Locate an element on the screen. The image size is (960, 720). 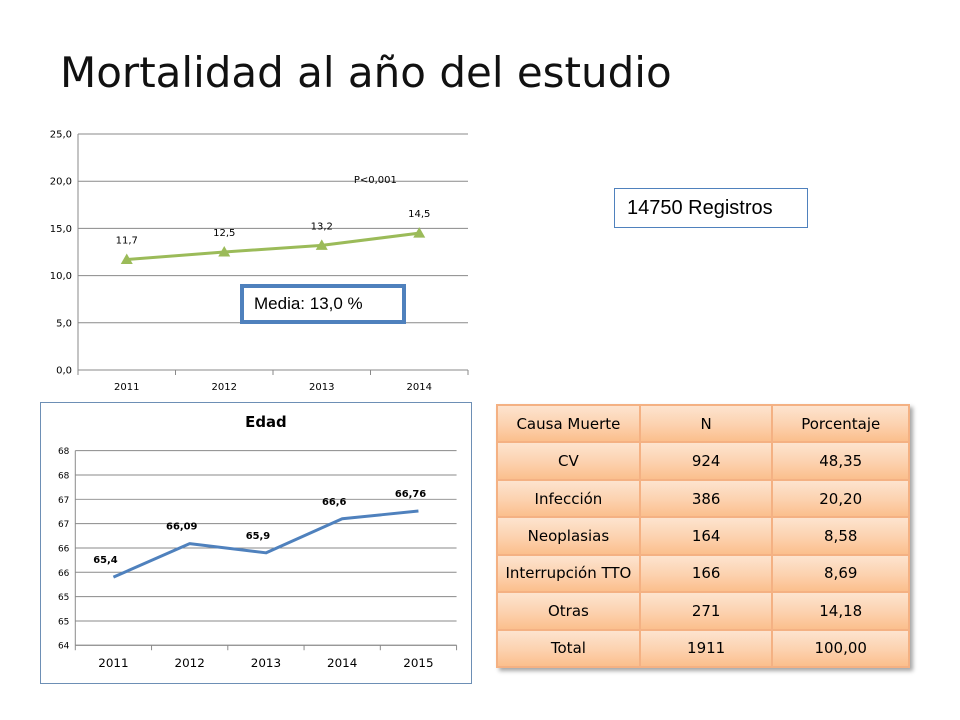
cell-porcentaje: 100,00 is located at coordinates (840, 648).